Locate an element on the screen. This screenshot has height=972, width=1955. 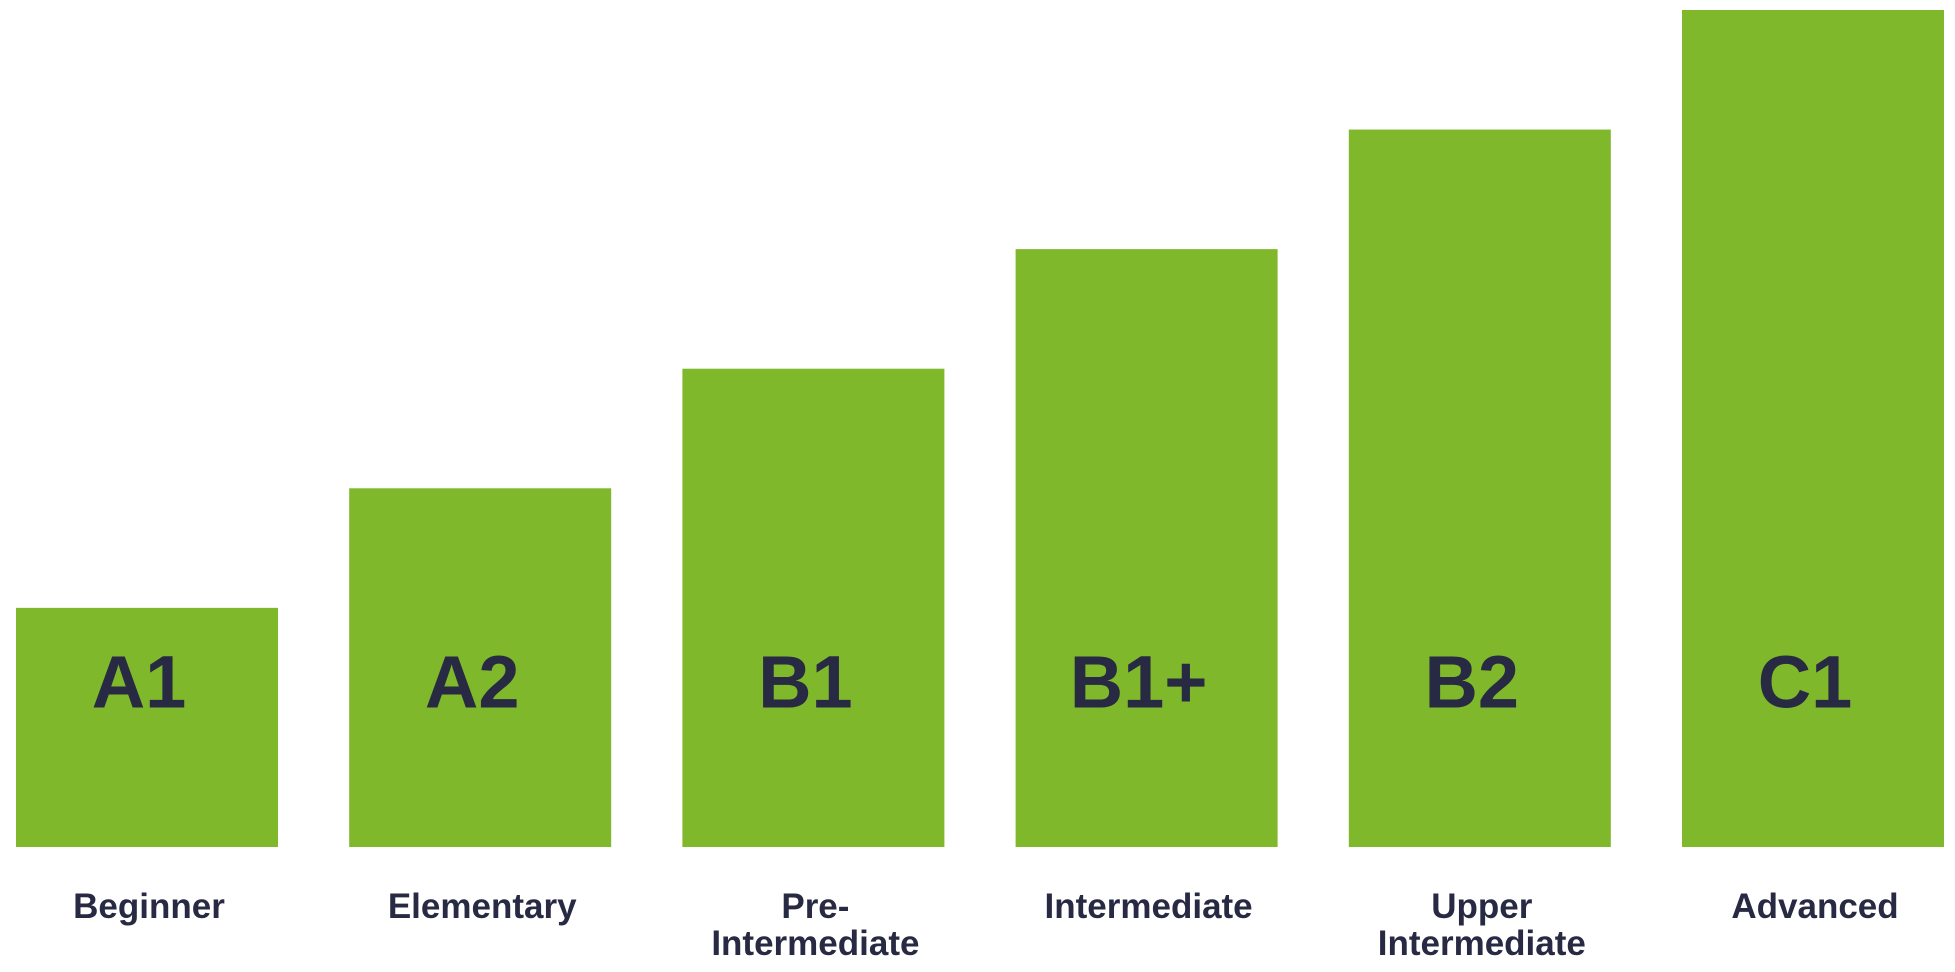
bar-b1 is located at coordinates (813, 607).